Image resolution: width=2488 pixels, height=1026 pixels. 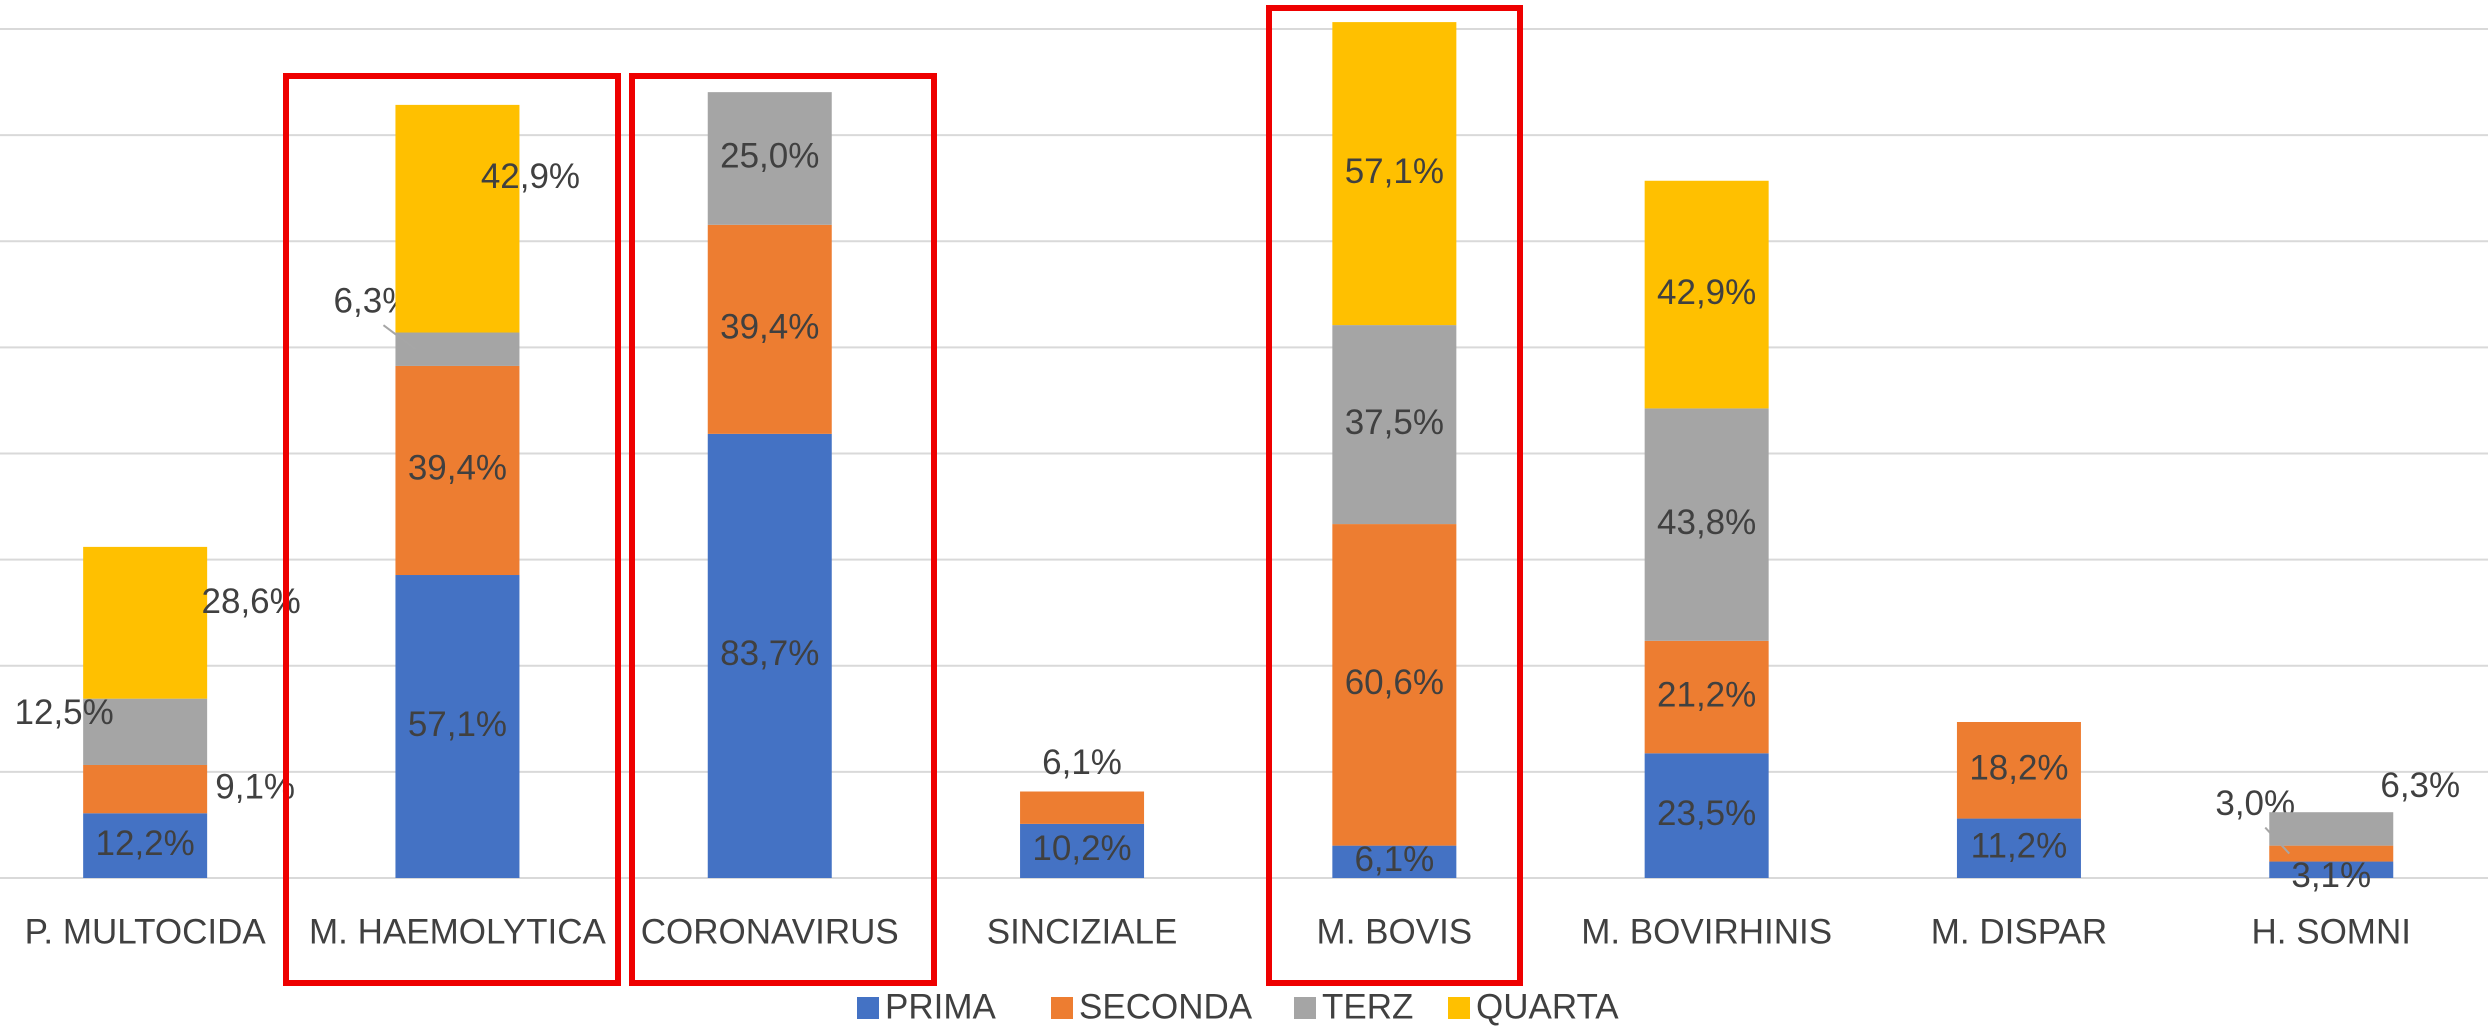 What do you see at coordinates (2019, 931) in the screenshot?
I see `x-tick-label: M. DISPAR` at bounding box center [2019, 931].